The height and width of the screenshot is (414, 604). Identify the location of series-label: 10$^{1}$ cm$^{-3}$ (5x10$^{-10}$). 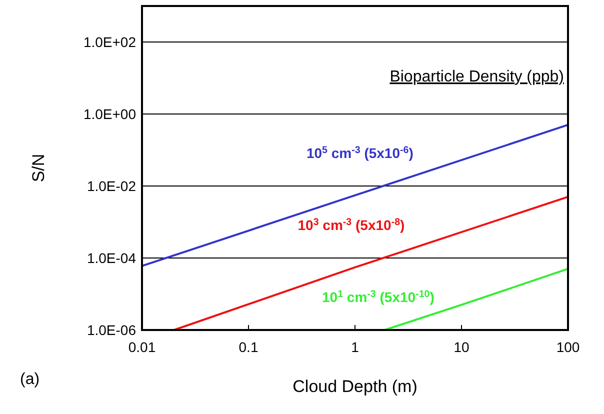
(378, 296).